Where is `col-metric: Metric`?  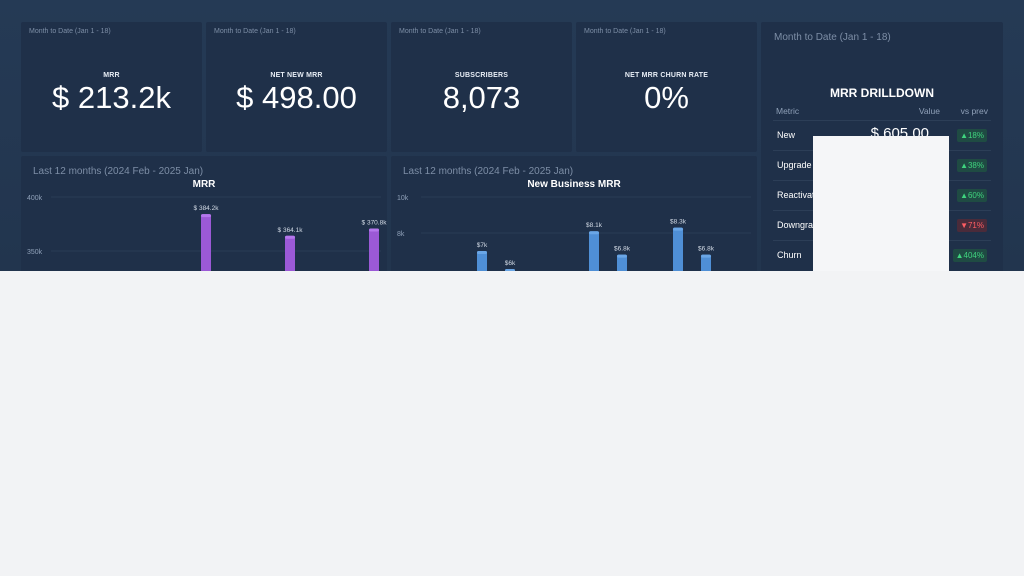
col-metric: Metric is located at coordinates (788, 111).